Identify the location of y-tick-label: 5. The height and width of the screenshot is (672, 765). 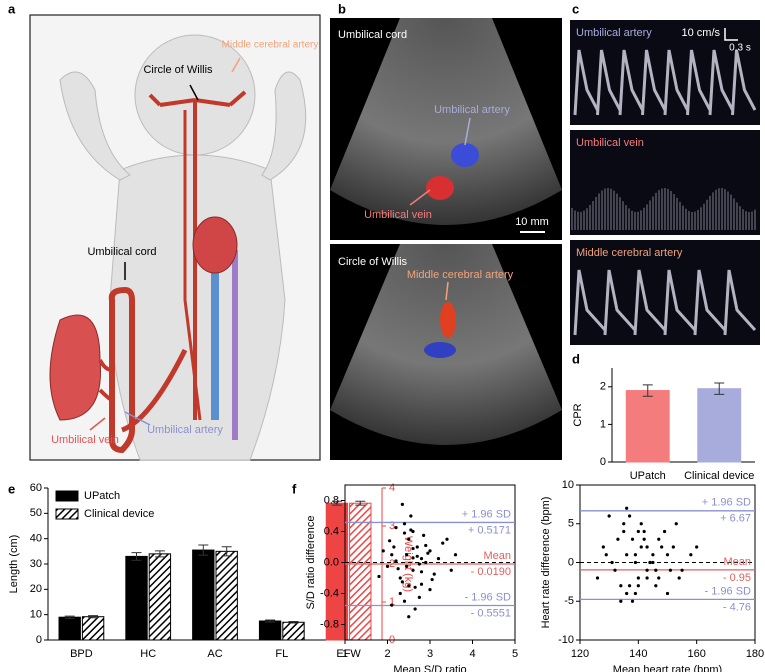
(571, 524).